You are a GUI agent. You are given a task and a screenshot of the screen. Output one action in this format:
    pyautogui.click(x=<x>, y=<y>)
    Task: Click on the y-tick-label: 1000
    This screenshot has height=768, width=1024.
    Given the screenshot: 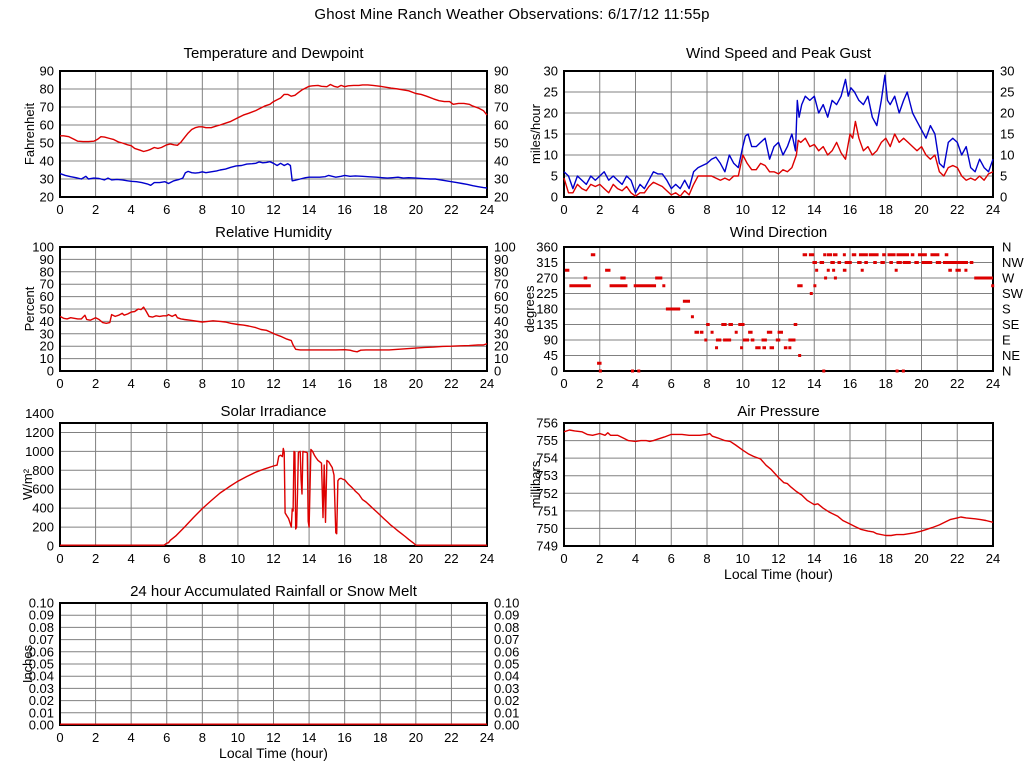 What is the action you would take?
    pyautogui.click(x=39, y=451)
    